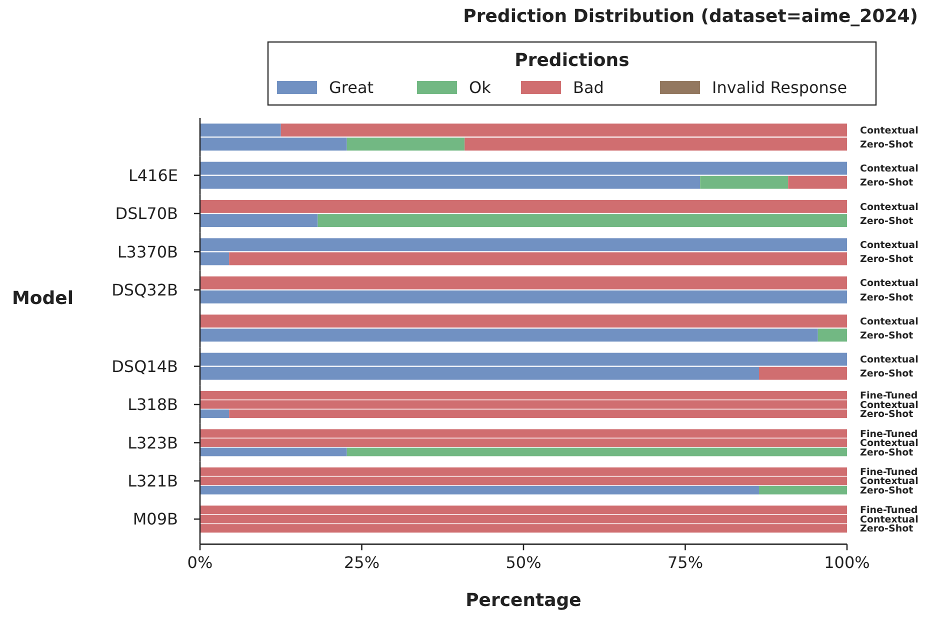  Describe the element at coordinates (405, 144) in the screenshot. I see `bar` at that location.